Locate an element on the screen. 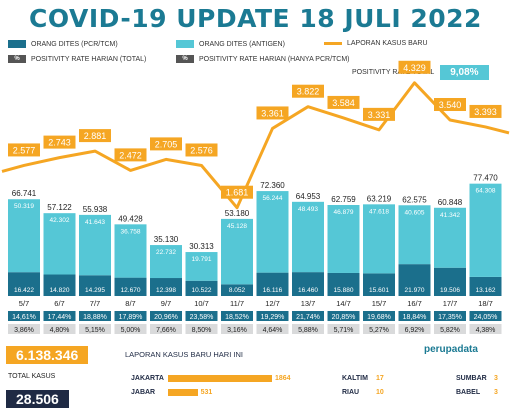  pos-total-label: 18,88% is located at coordinates (95, 317).